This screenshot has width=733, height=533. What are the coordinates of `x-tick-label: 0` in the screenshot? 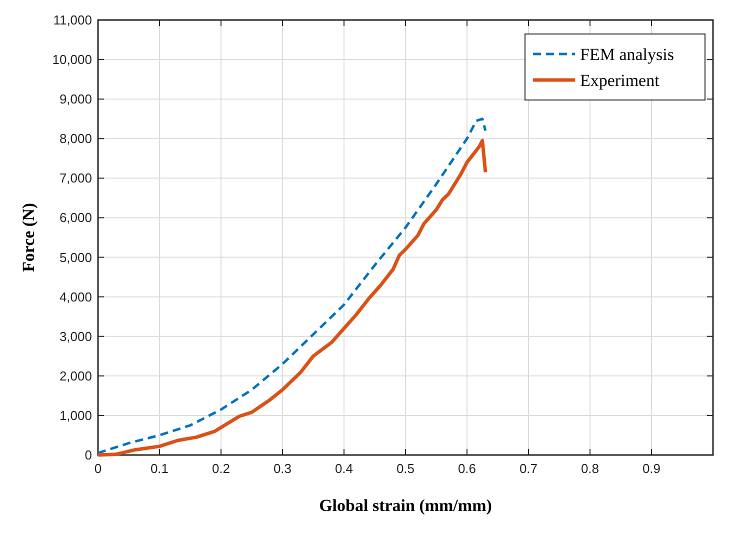 It's located at (98, 468).